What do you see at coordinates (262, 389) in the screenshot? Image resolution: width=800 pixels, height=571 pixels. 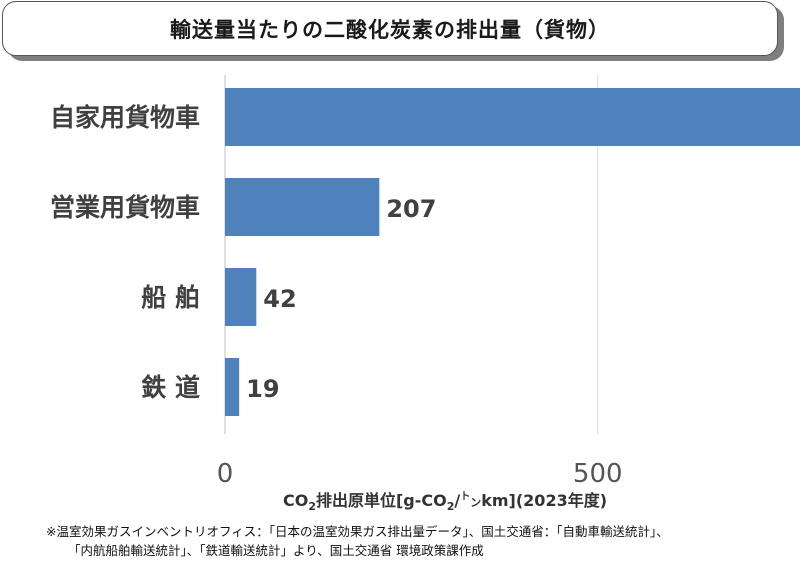 I see `data-label: 19` at bounding box center [262, 389].